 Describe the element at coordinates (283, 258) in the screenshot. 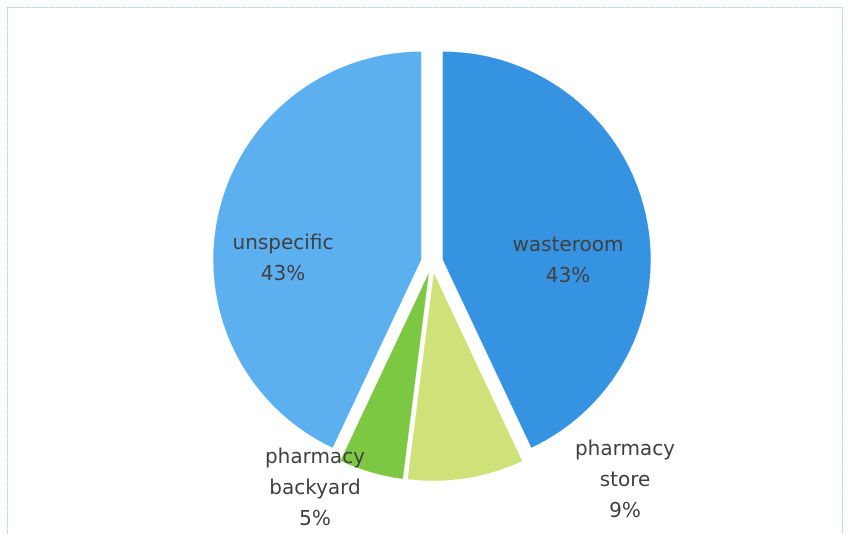

I see `slice-label: unspecific 43%` at that location.